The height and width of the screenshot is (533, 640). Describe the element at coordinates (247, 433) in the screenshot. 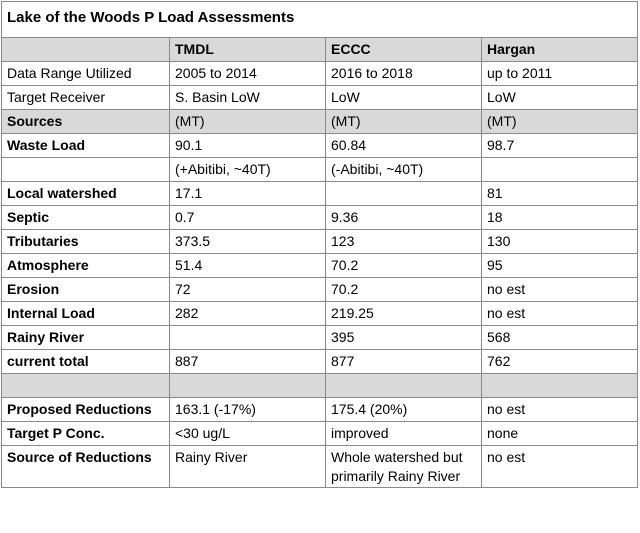

I see `table-cell: <30 ug/L` at that location.